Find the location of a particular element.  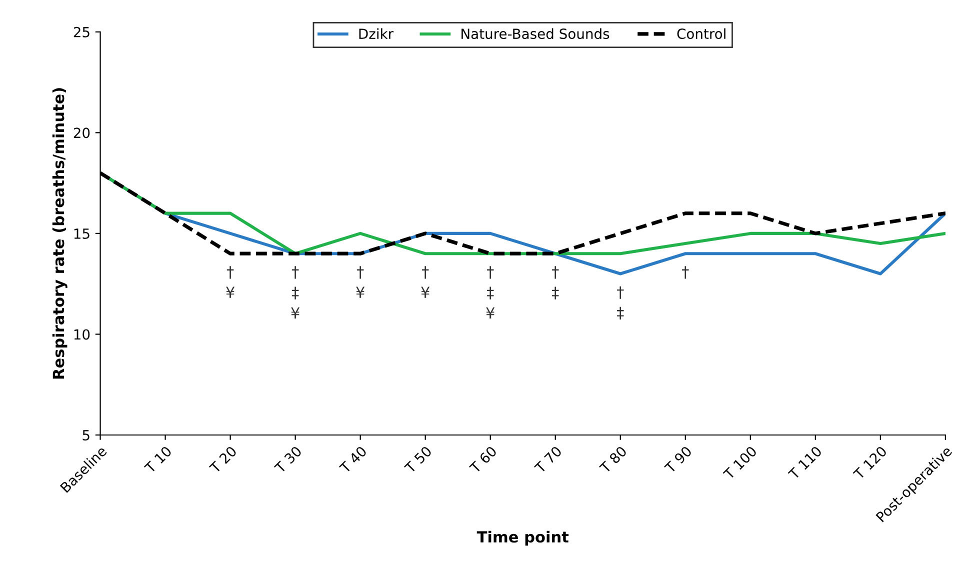

x-tick-label: T 90 is located at coordinates (678, 460).